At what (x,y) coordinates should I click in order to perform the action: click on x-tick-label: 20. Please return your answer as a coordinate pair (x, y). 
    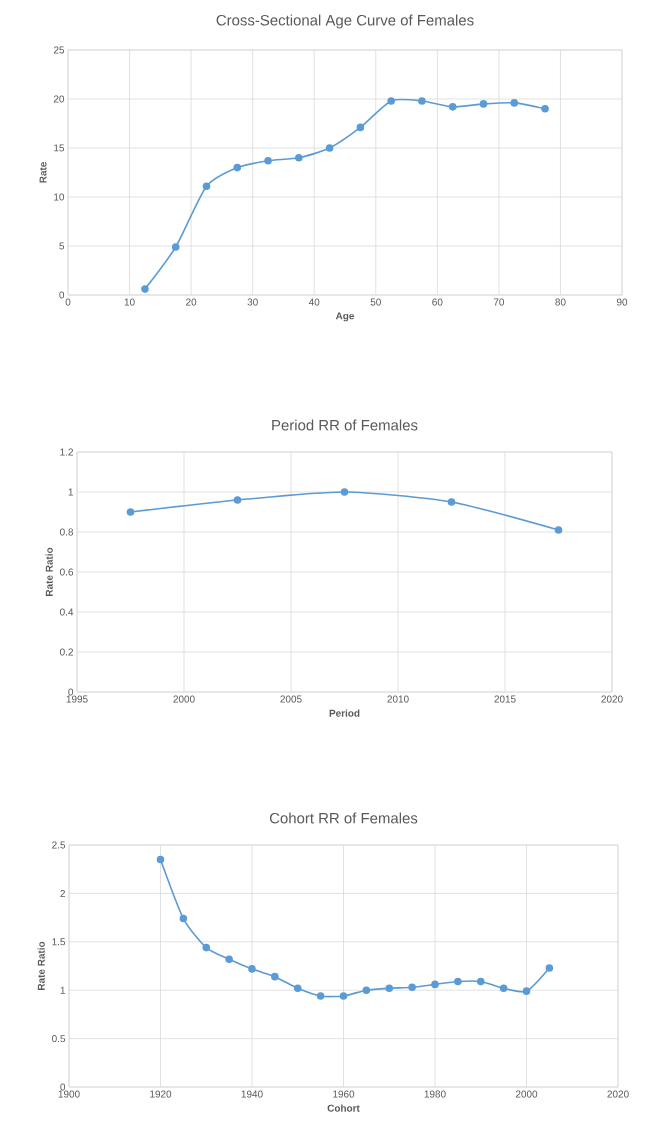
    Looking at the image, I should click on (191, 302).